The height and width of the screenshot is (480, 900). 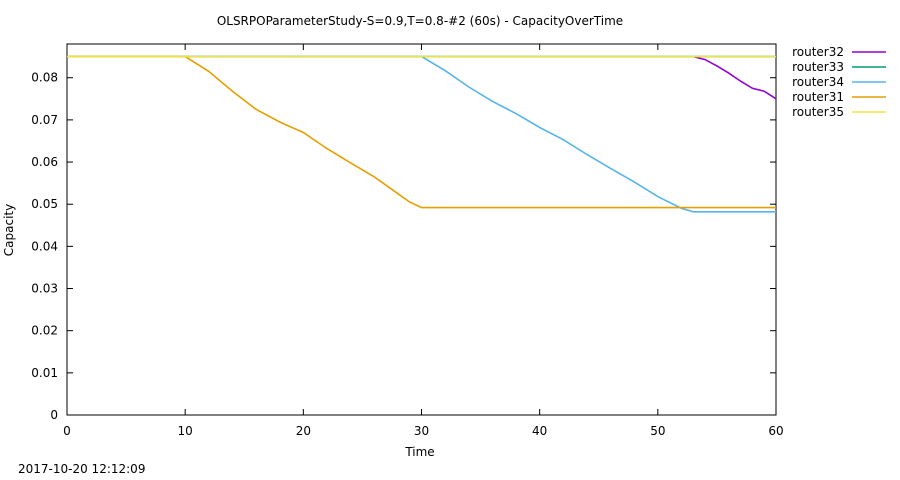 I want to click on timestamp: 2017-10-20 12:12:09, so click(x=82, y=469).